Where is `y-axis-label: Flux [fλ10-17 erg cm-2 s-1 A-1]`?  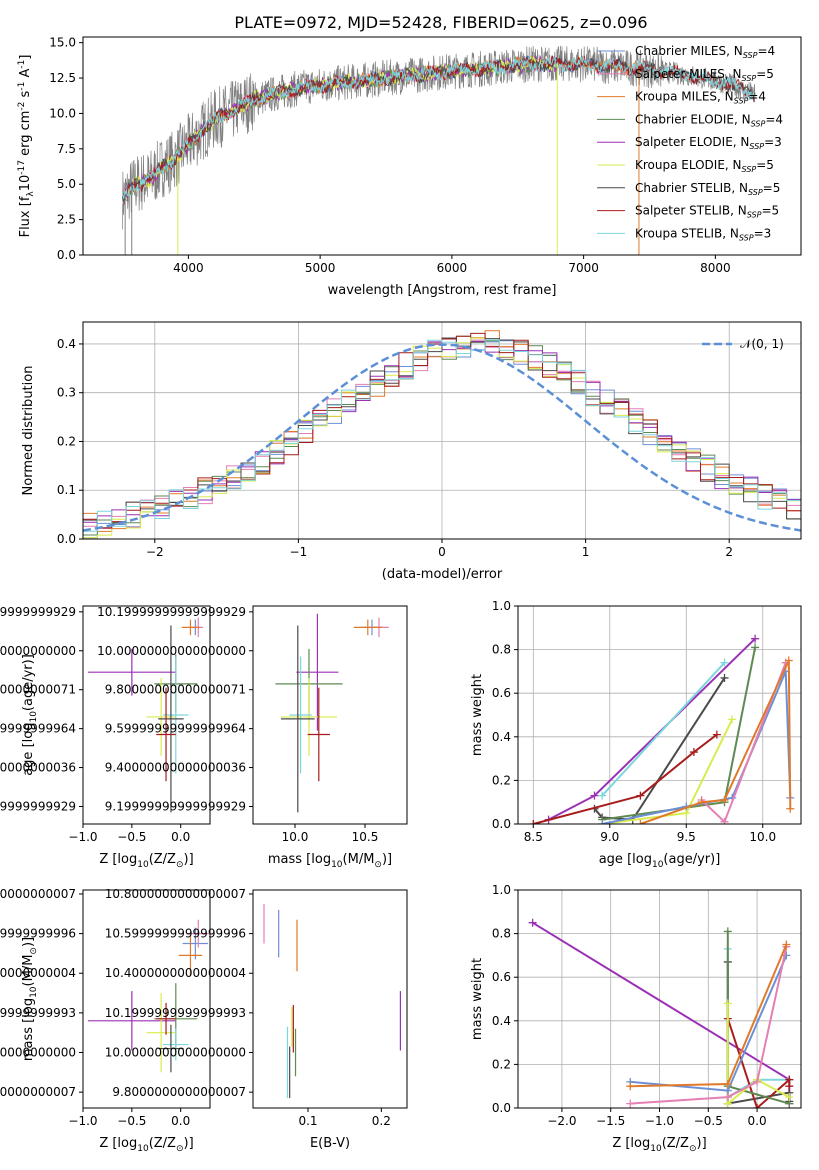
y-axis-label: Flux [fλ10-17 erg cm-2 s-1 A-1] is located at coordinates (26, 146).